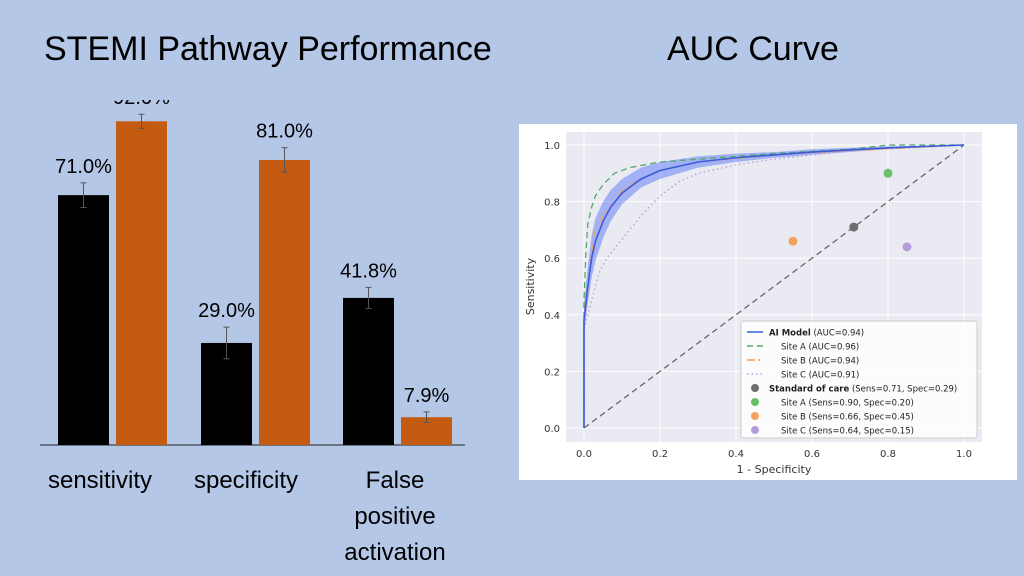  Describe the element at coordinates (100, 480) in the screenshot. I see `bar-category-label-0: sensitivity` at that location.